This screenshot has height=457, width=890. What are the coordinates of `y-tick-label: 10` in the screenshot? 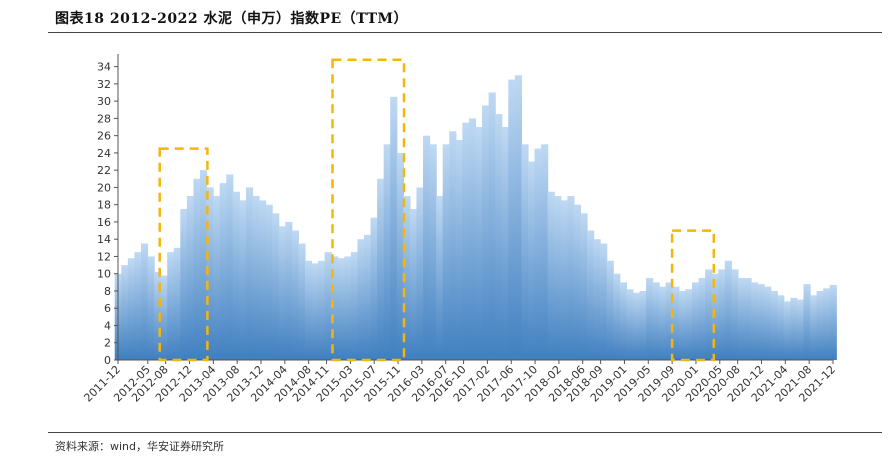 It's located at (104, 274).